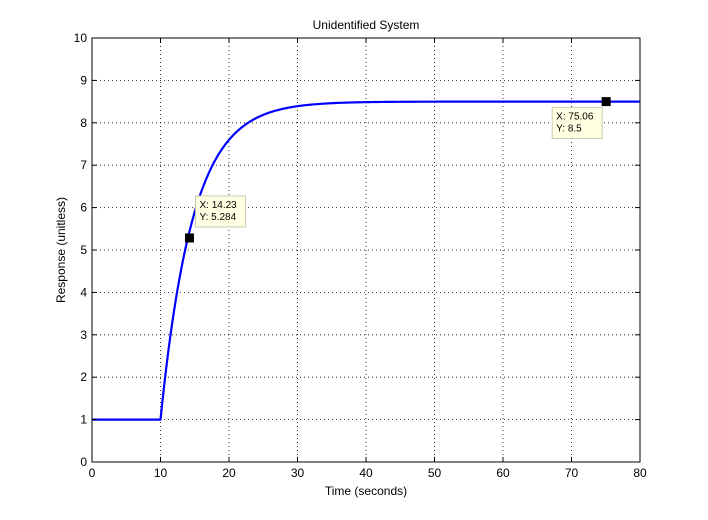 The width and height of the screenshot is (708, 520). What do you see at coordinates (366, 25) in the screenshot?
I see `chart-title: Unidentified System` at bounding box center [366, 25].